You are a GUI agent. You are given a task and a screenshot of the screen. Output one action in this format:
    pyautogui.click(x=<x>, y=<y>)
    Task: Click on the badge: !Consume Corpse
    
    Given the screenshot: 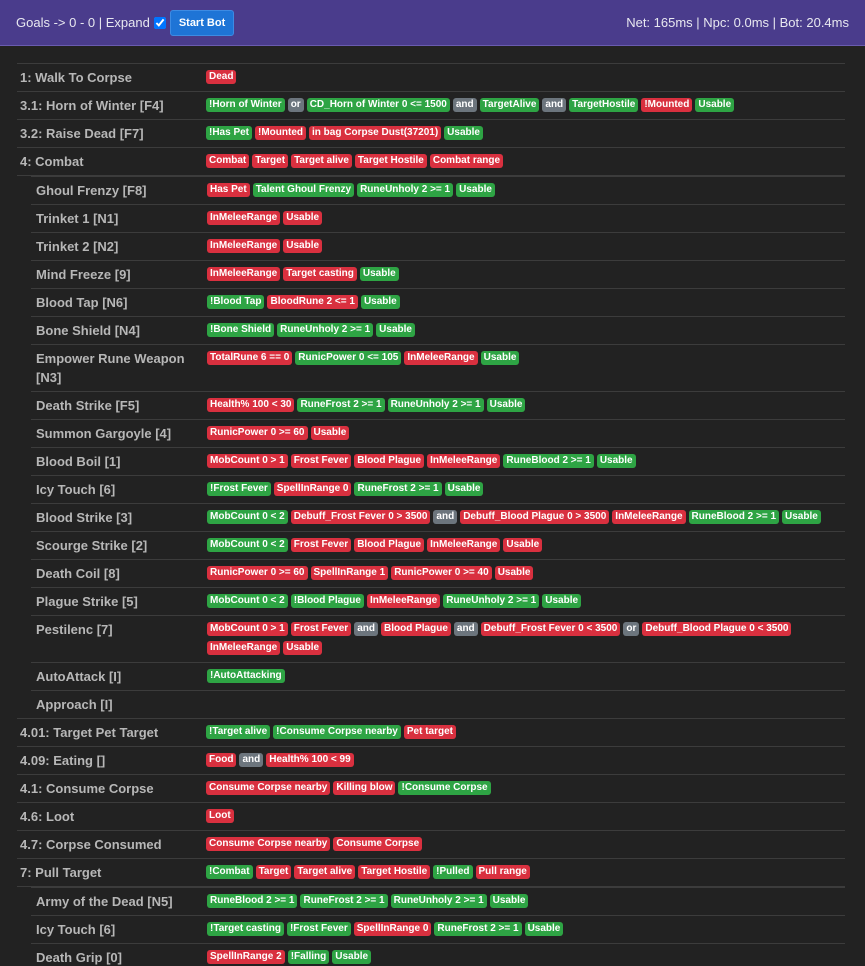 What is the action you would take?
    pyautogui.click(x=444, y=788)
    